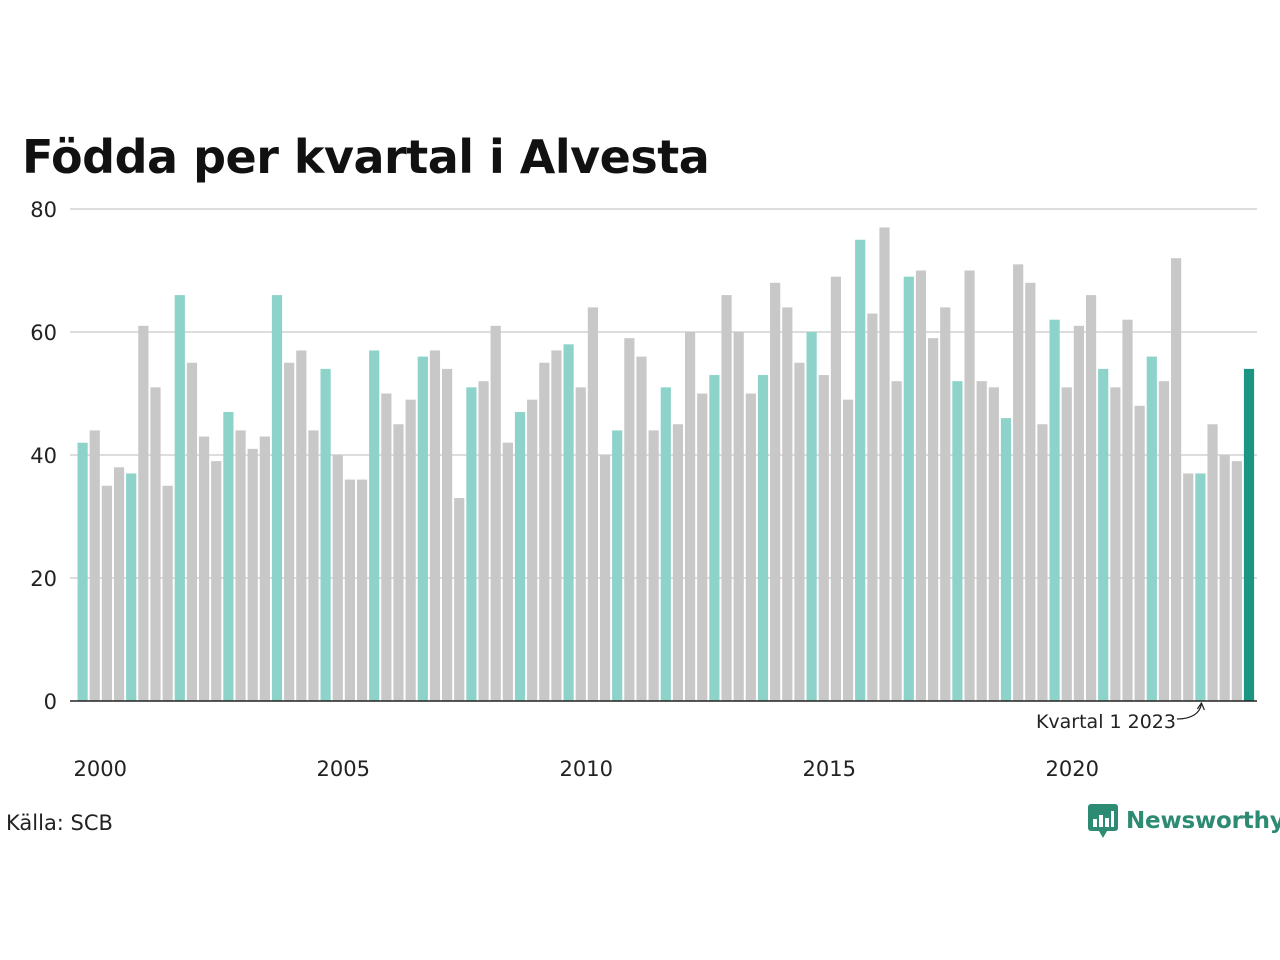 The height and width of the screenshot is (960, 1280). Describe the element at coordinates (43, 210) in the screenshot. I see `y-tick-label: 80` at that location.